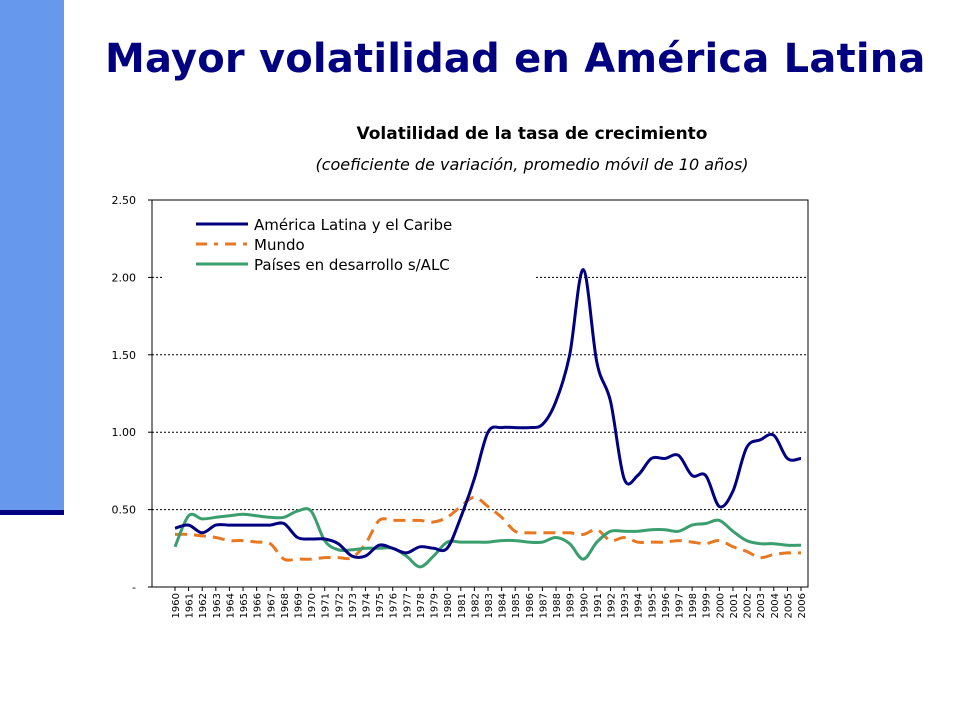 This screenshot has width=960, height=720. Describe the element at coordinates (217, 605) in the screenshot. I see `x-tick-label: 1963` at that location.